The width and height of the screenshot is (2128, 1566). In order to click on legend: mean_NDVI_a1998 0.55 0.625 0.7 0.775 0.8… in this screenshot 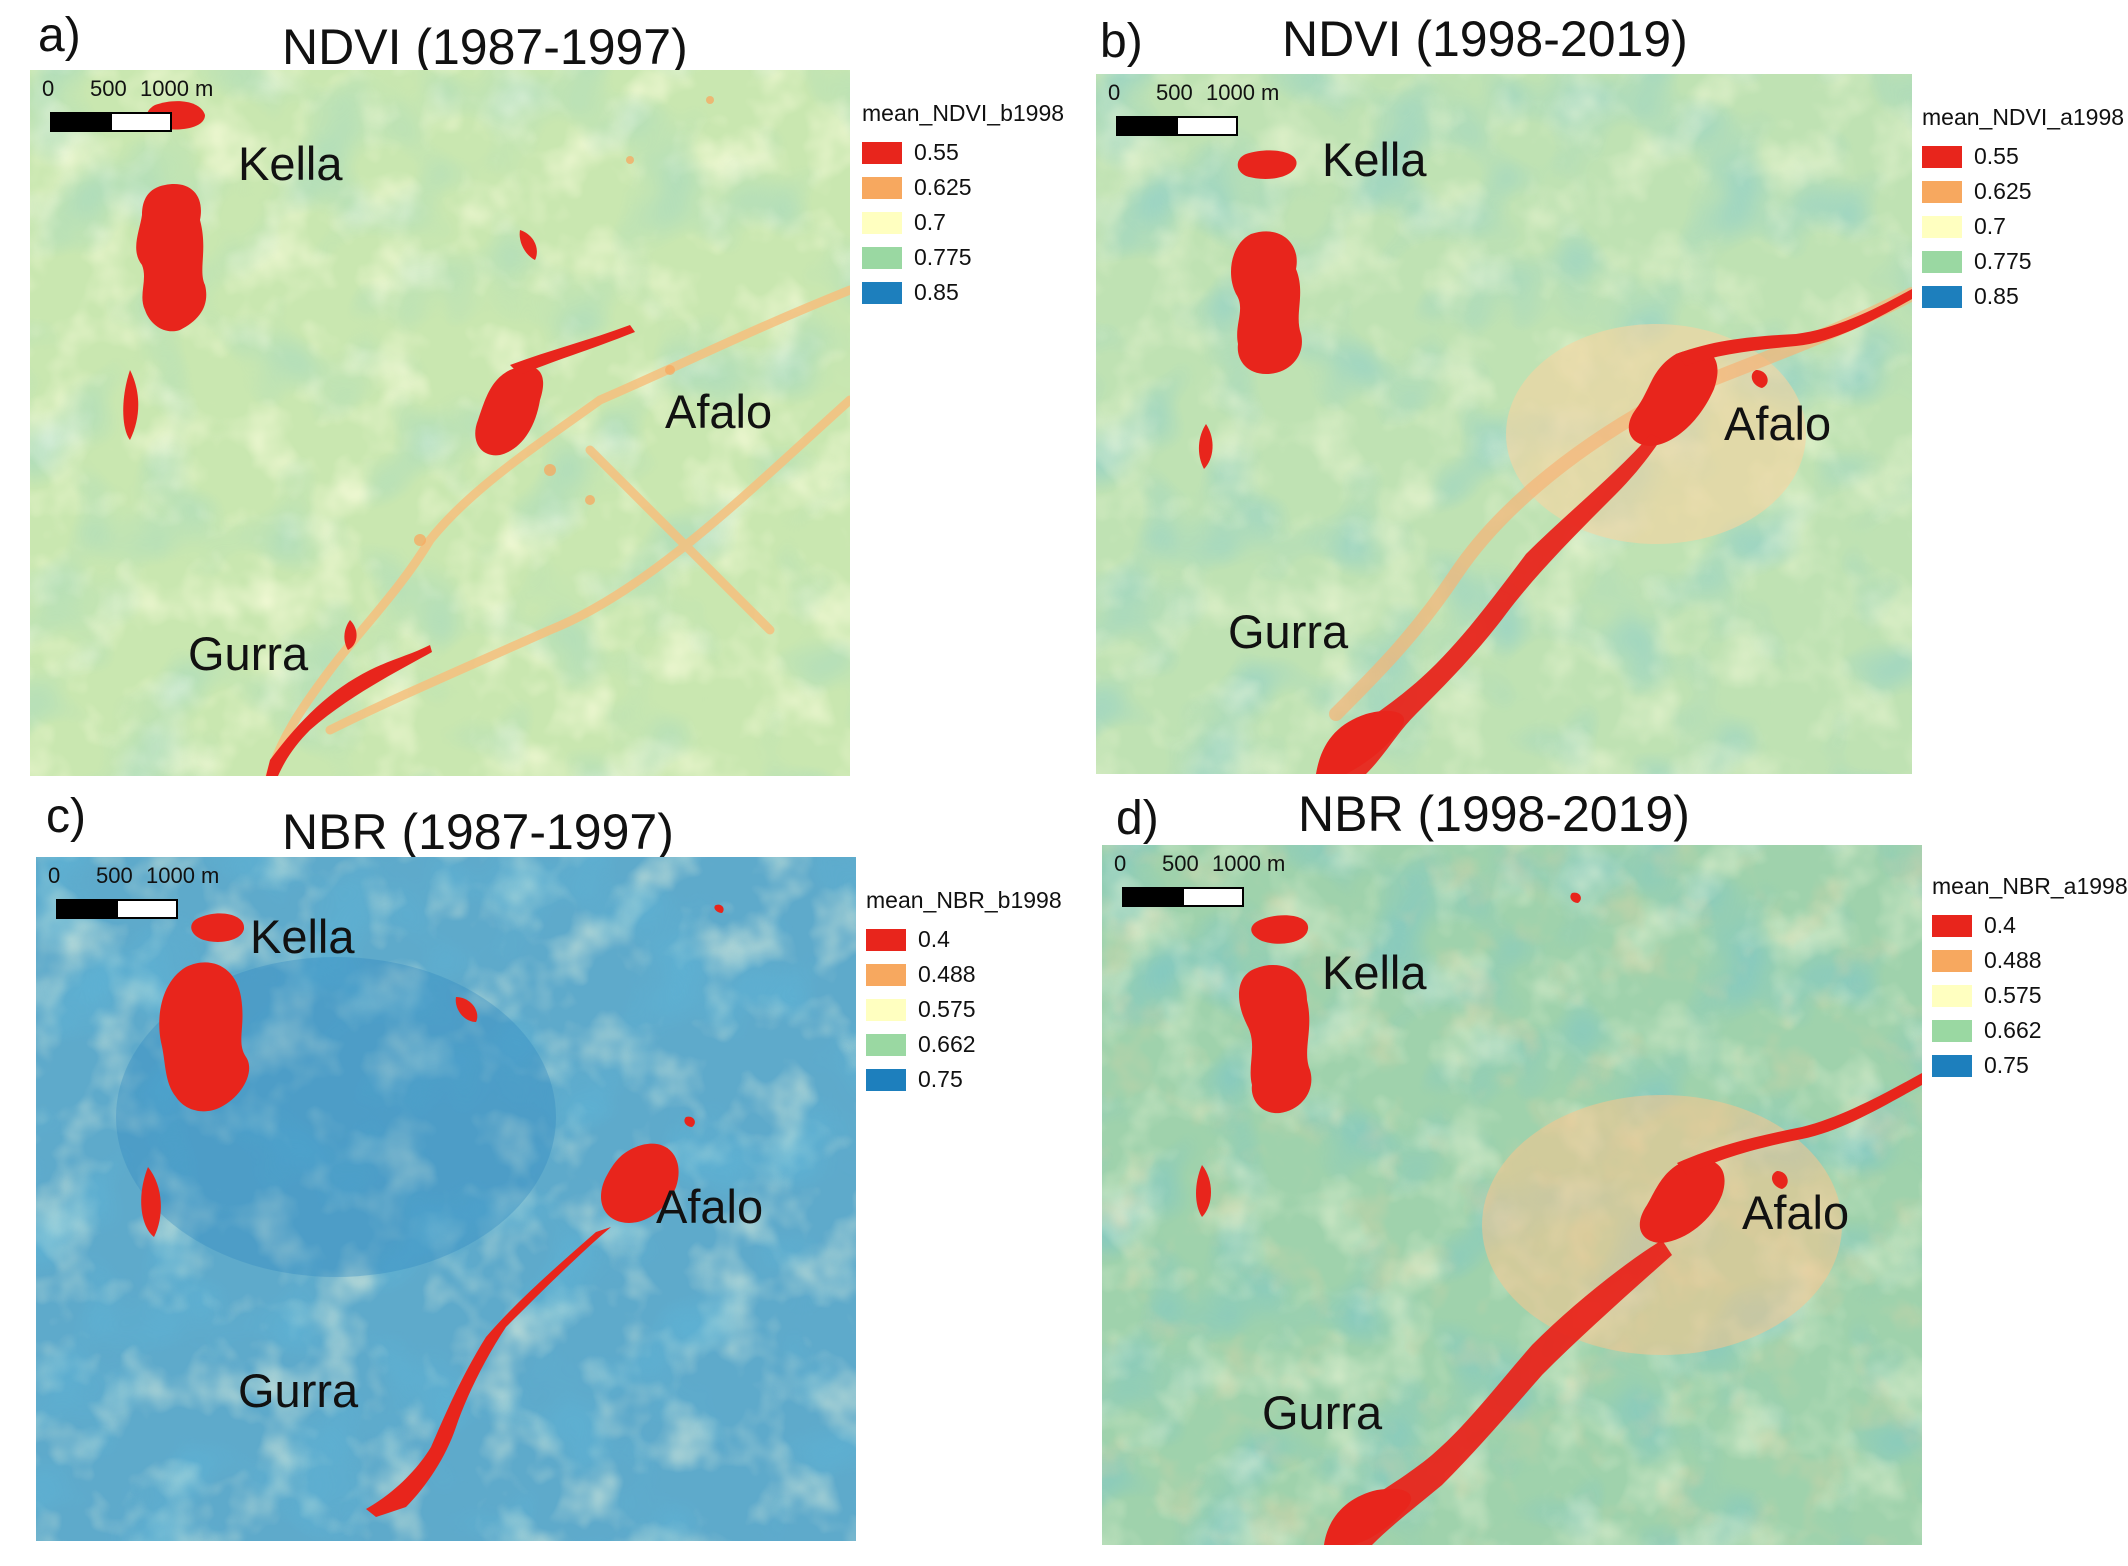, I will do `click(2023, 209)`.